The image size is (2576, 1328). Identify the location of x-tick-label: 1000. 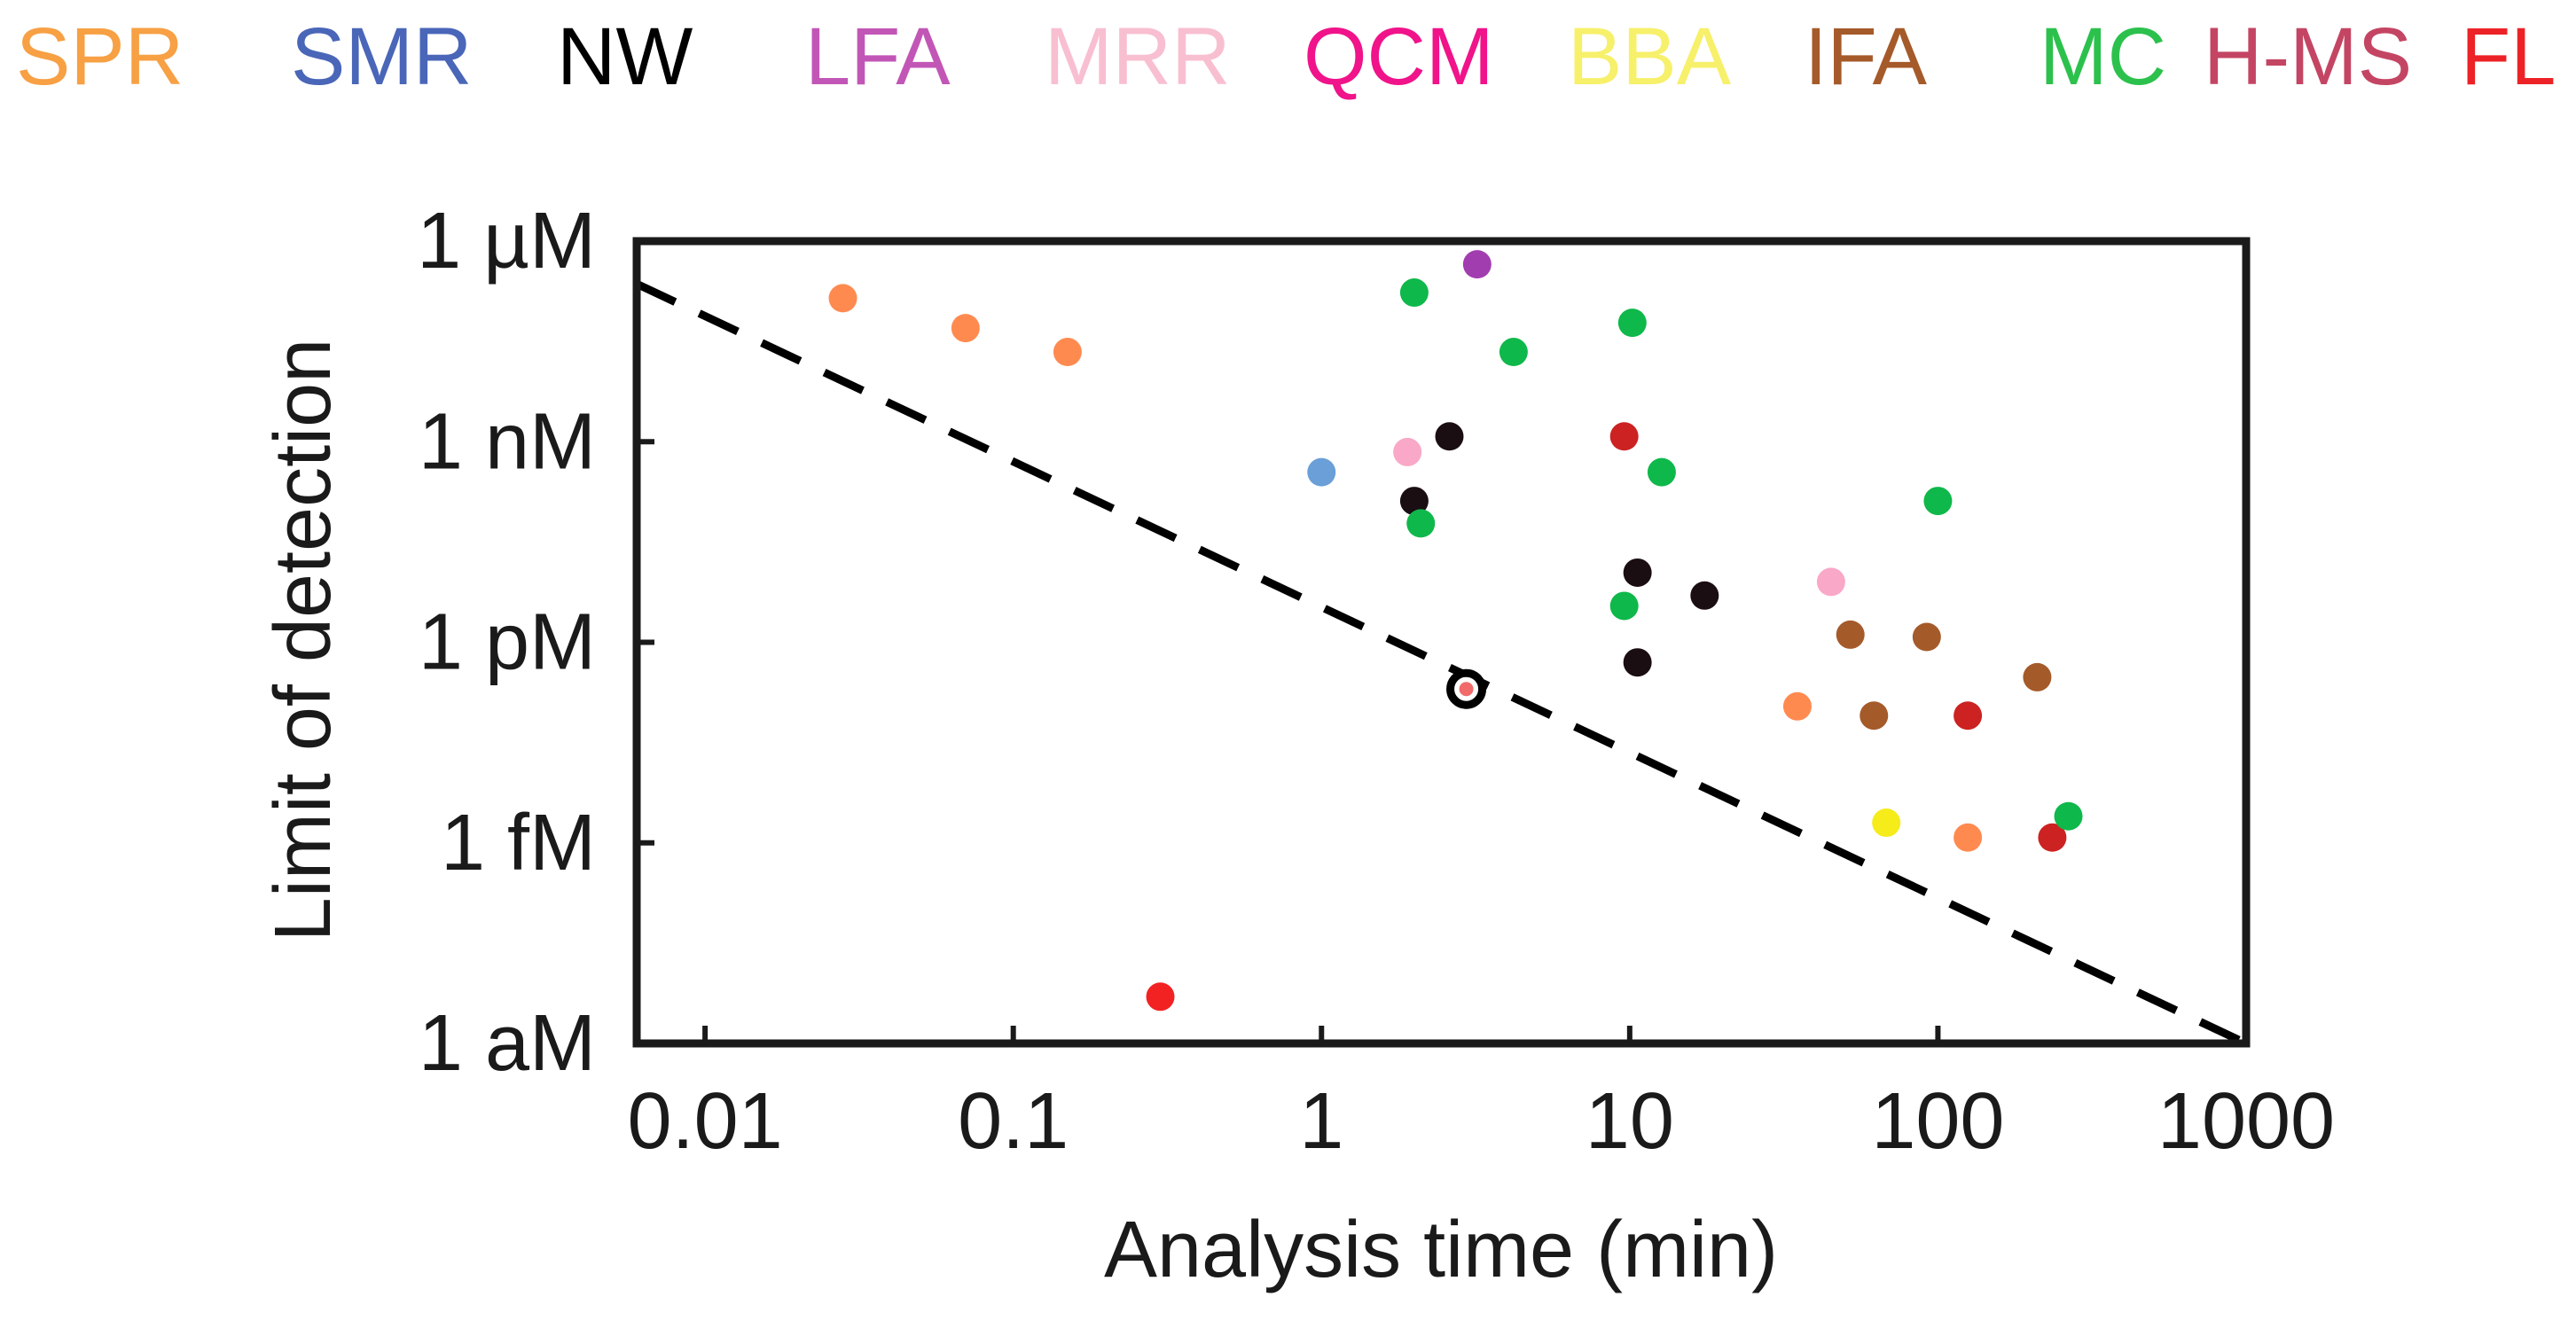
(2246, 1121).